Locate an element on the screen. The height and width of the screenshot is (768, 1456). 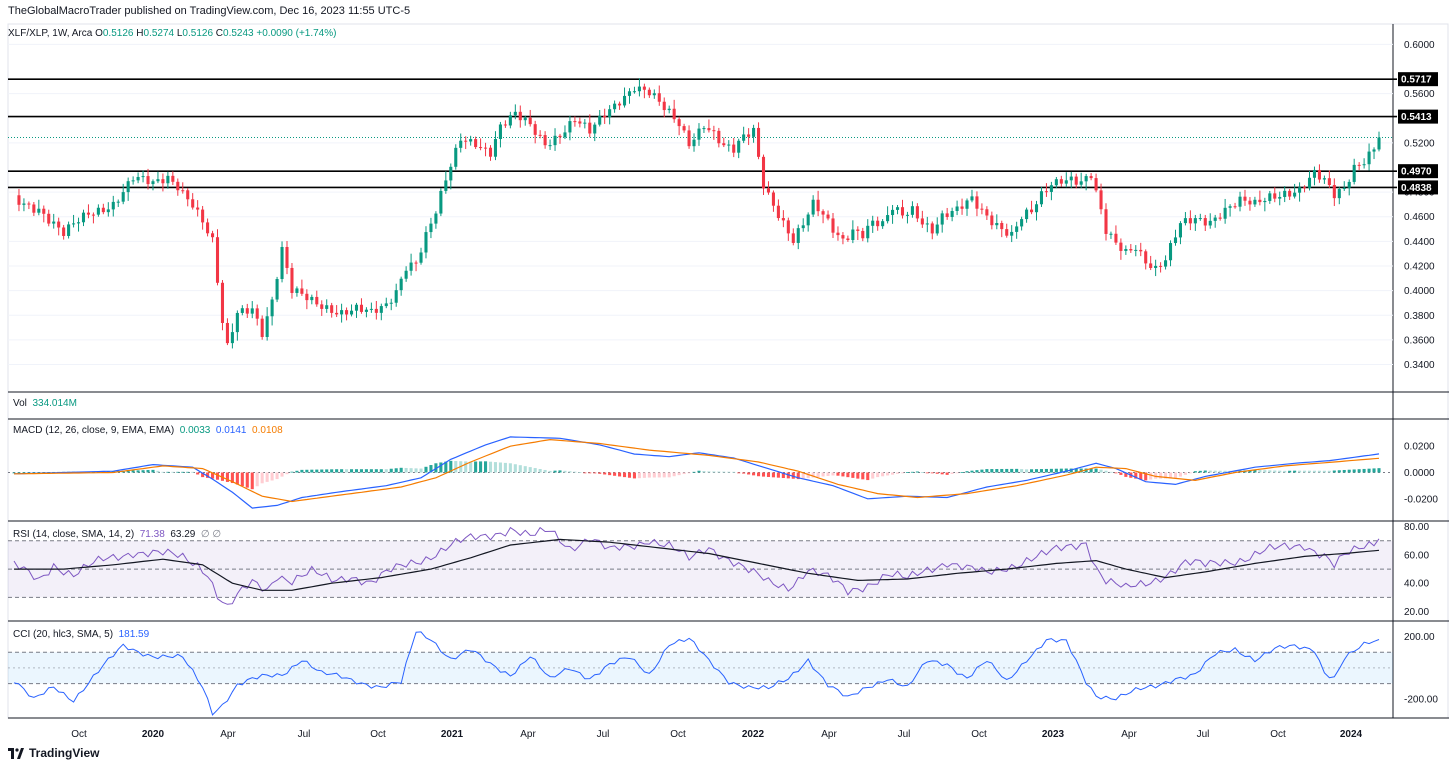
level-price-tag is located at coordinates (1418, 116).